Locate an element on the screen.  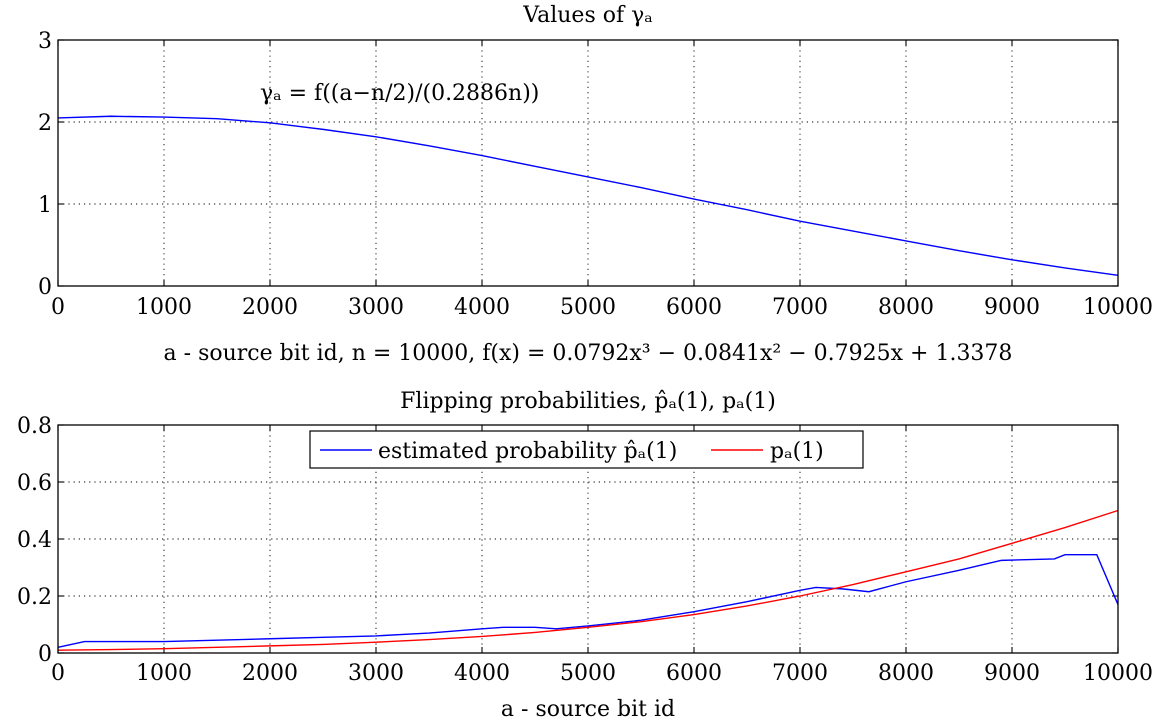
chart-title: Values of γₐ is located at coordinates (587, 15).